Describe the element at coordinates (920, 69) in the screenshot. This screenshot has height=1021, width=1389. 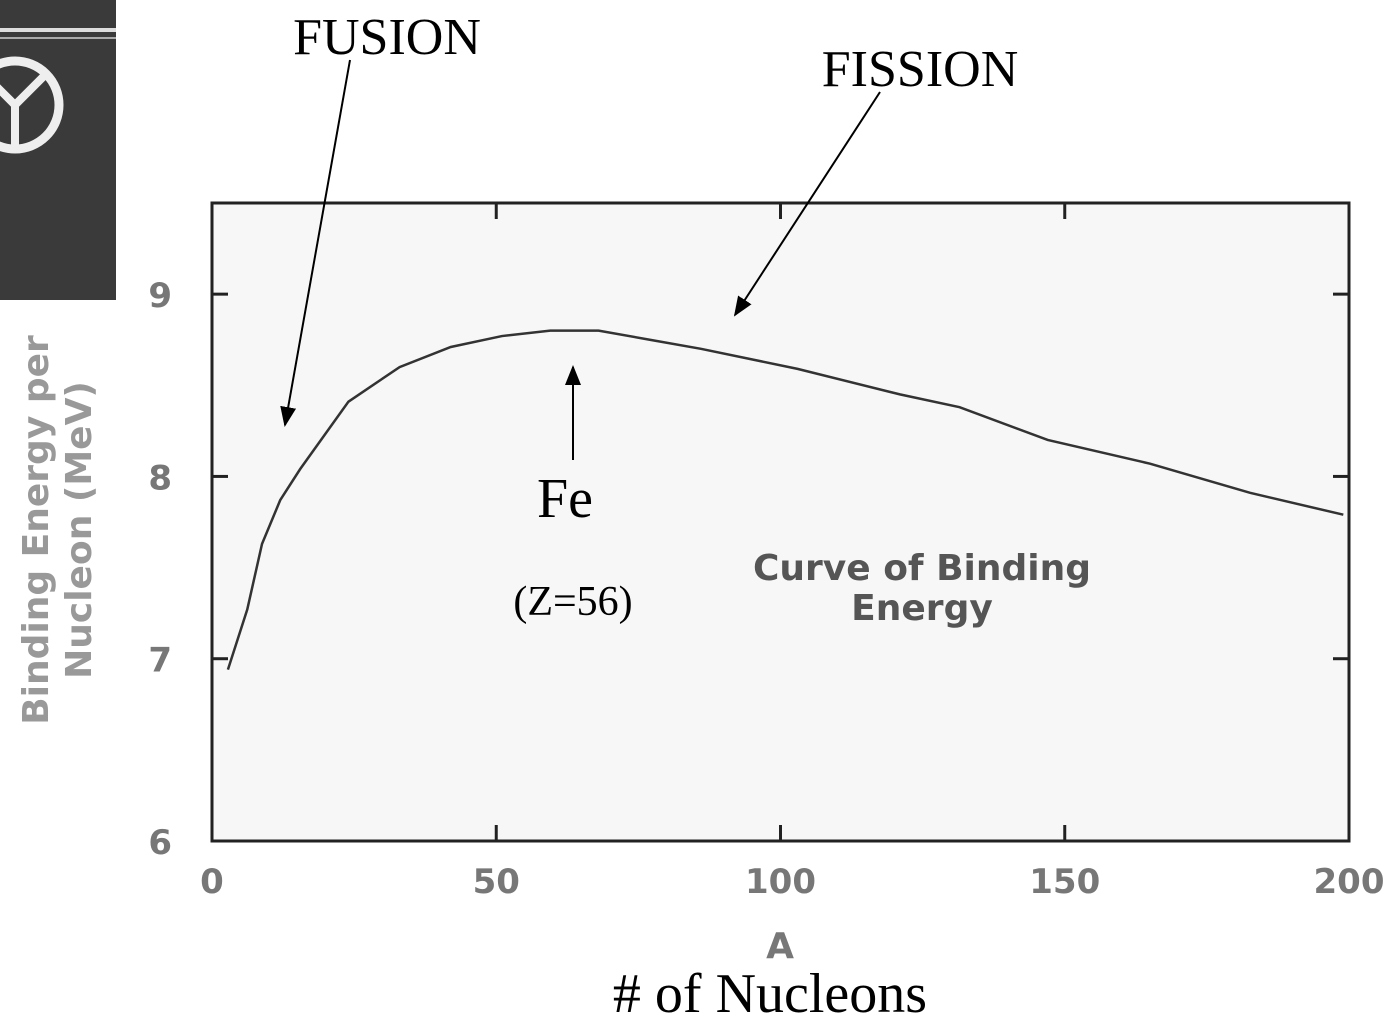
I see `annotation: FISSION` at that location.